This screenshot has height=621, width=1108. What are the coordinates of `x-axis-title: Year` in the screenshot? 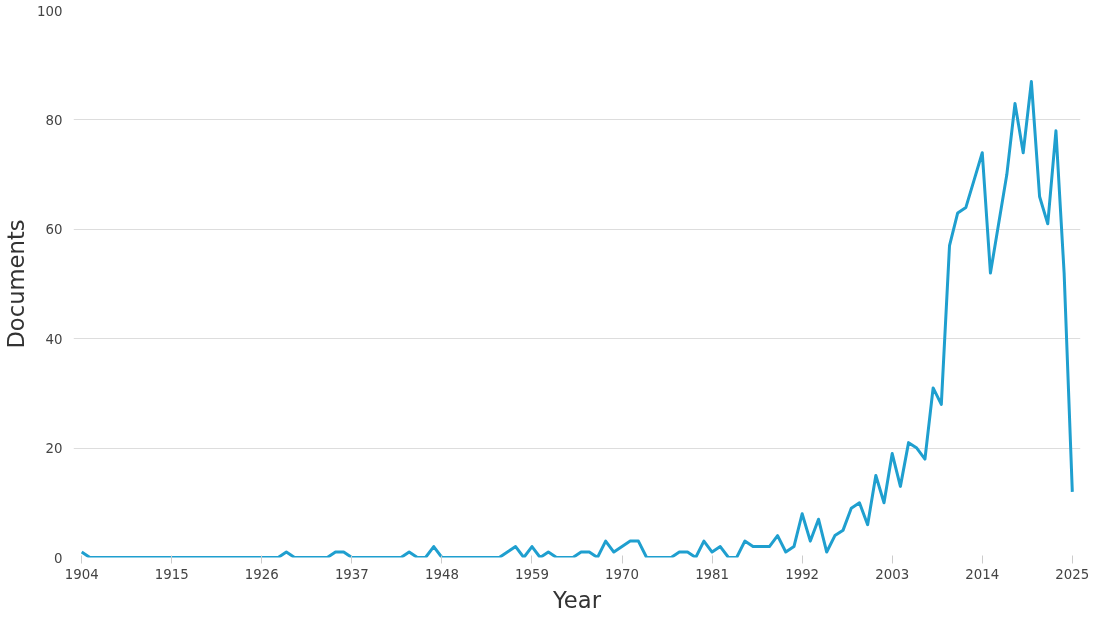 It's located at (577, 599).